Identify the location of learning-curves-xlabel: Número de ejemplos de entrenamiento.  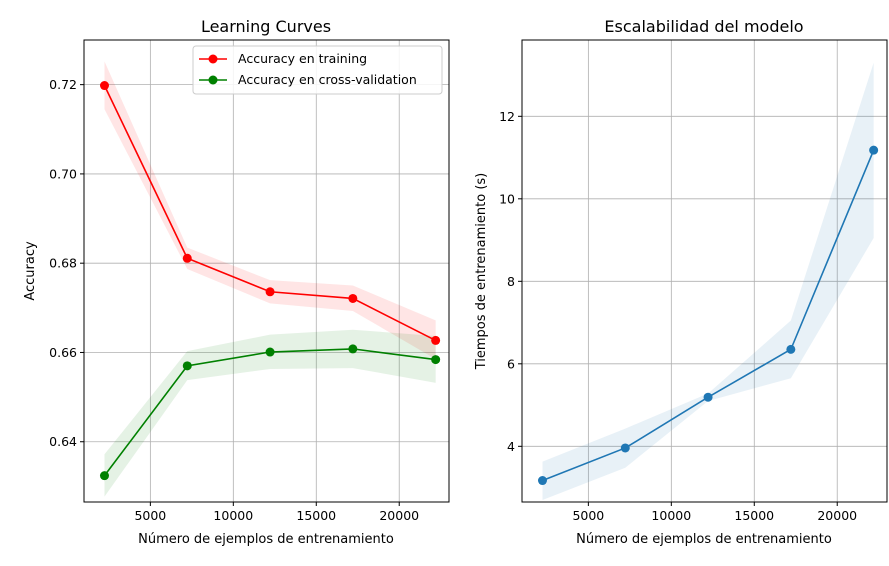
(266, 539).